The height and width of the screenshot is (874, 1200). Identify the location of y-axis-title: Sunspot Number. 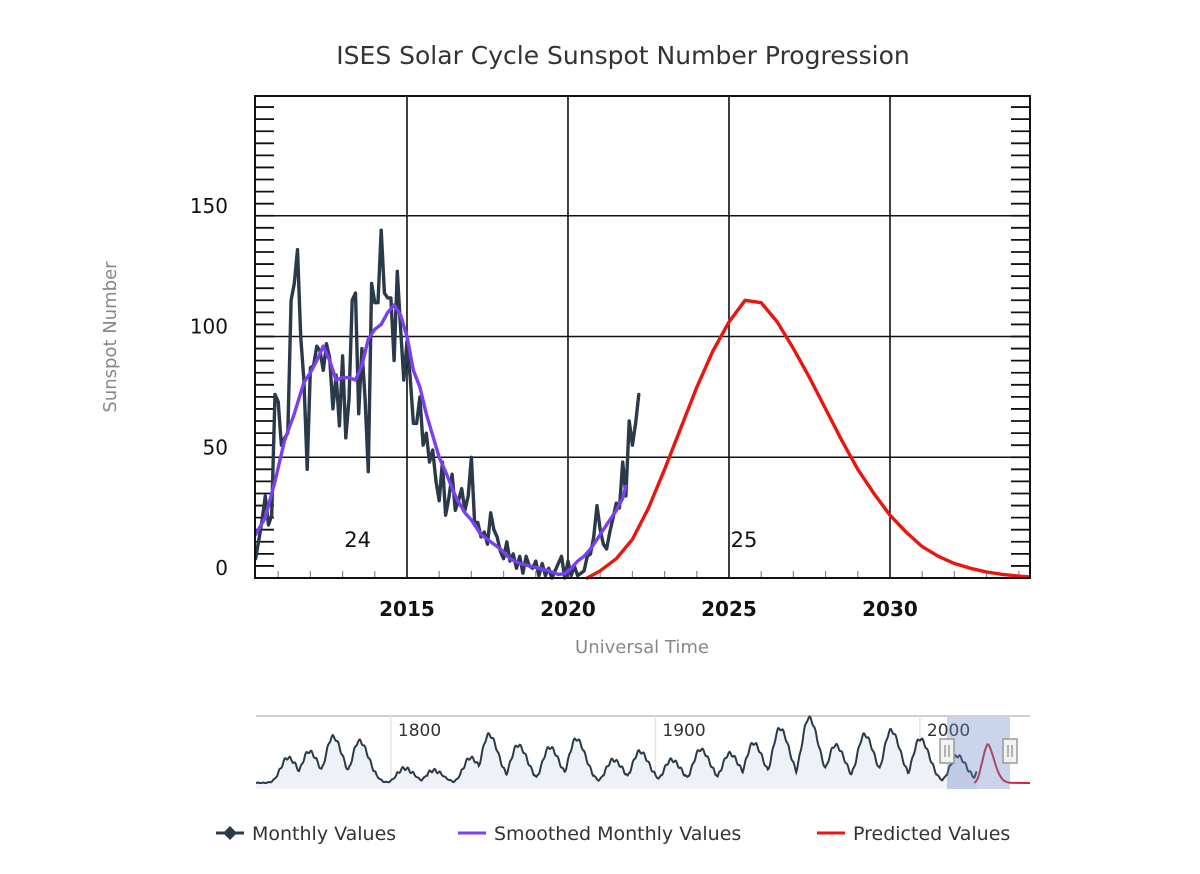
(110, 337).